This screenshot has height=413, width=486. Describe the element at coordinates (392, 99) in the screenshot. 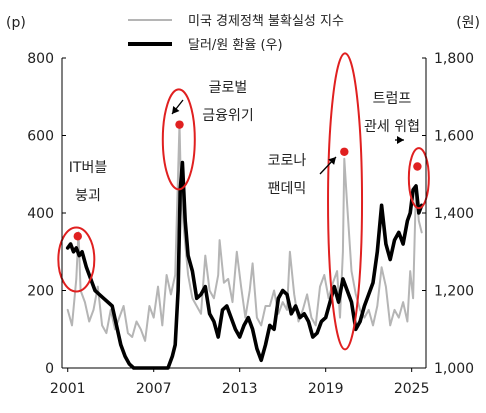

I see `annotation-label: 트럼프` at that location.